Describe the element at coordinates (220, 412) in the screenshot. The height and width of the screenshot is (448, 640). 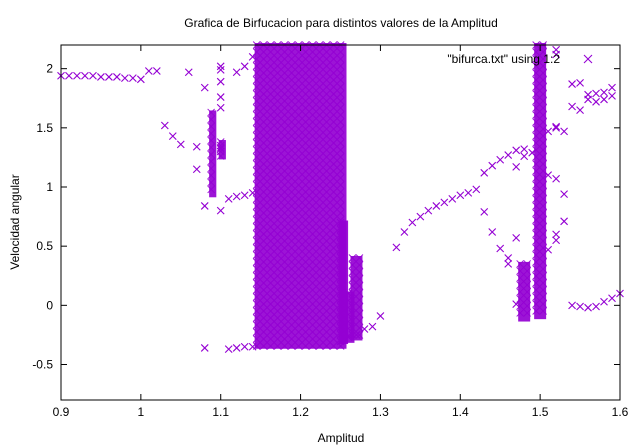
I see `x-tick-label: 1.1` at that location.